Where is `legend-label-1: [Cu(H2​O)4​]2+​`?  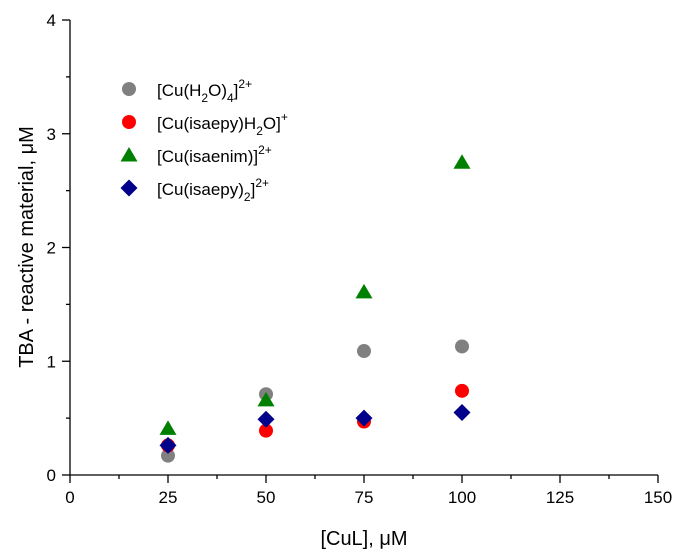 legend-label-1: [Cu(H2​O)4​]2+​ is located at coordinates (204, 91).